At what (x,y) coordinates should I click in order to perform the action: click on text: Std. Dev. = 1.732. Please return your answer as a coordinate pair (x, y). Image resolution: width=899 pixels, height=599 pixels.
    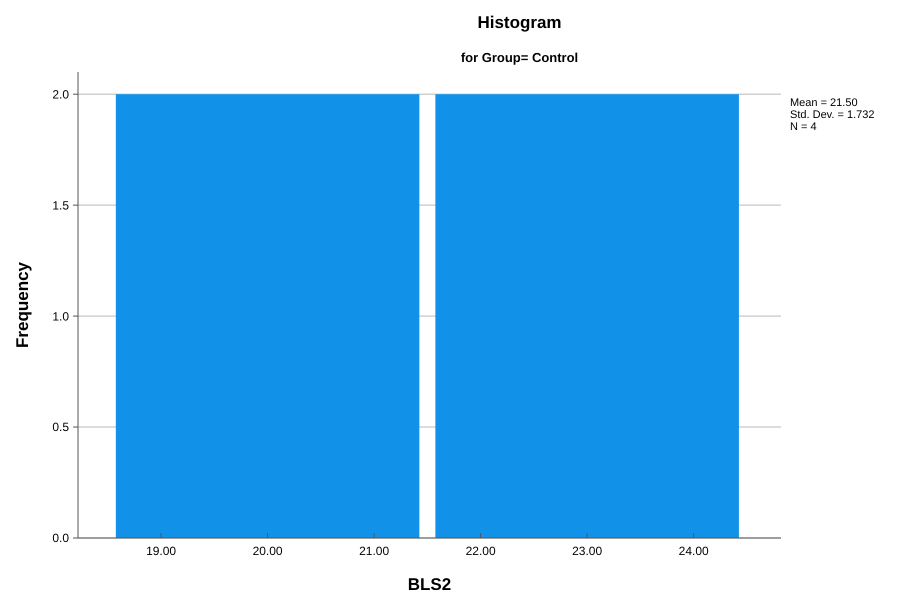
    Looking at the image, I should click on (832, 115).